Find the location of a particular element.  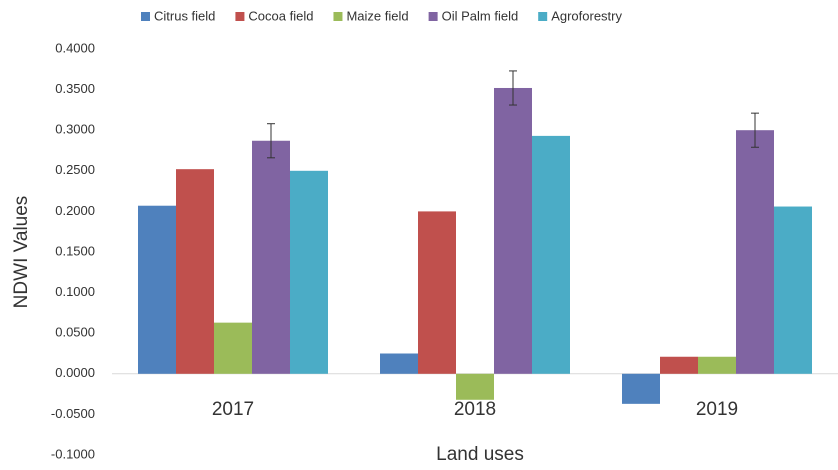

legend-label: Cocoa field is located at coordinates (280, 15).